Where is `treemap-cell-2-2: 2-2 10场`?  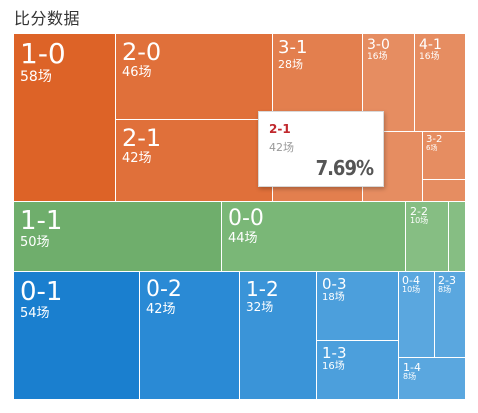
treemap-cell-2-2: 2-2 10场 is located at coordinates (427, 237).